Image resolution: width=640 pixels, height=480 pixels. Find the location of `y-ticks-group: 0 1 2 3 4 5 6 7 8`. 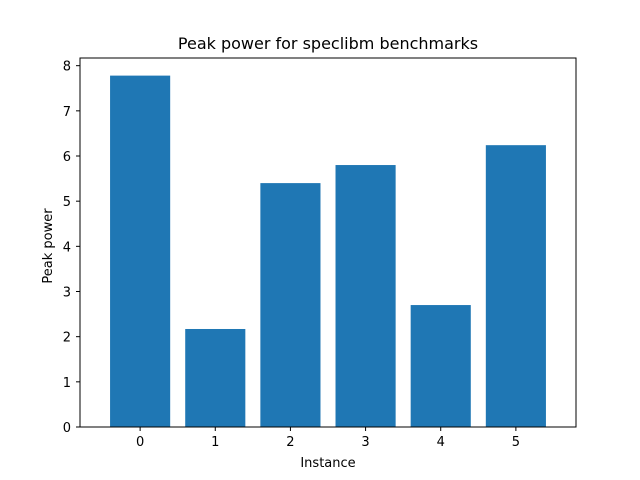

y-ticks-group: 0 1 2 3 4 5 6 7 8 is located at coordinates (71, 248).